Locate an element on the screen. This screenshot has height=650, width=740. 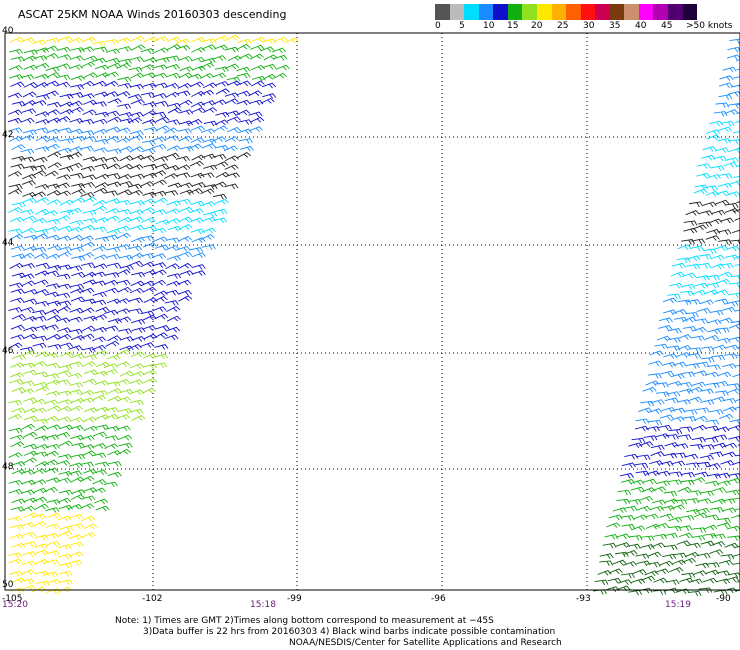
colorbar-swatch is located at coordinates (646, 12).